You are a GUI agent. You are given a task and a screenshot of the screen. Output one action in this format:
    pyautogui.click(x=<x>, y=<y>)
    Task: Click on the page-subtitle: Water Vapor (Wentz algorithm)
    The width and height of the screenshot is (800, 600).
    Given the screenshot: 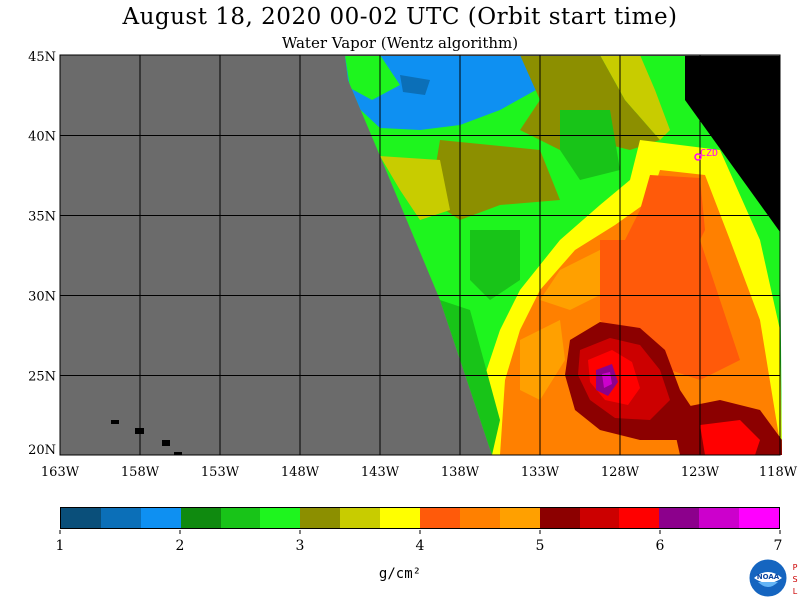 What is the action you would take?
    pyautogui.click(x=400, y=43)
    